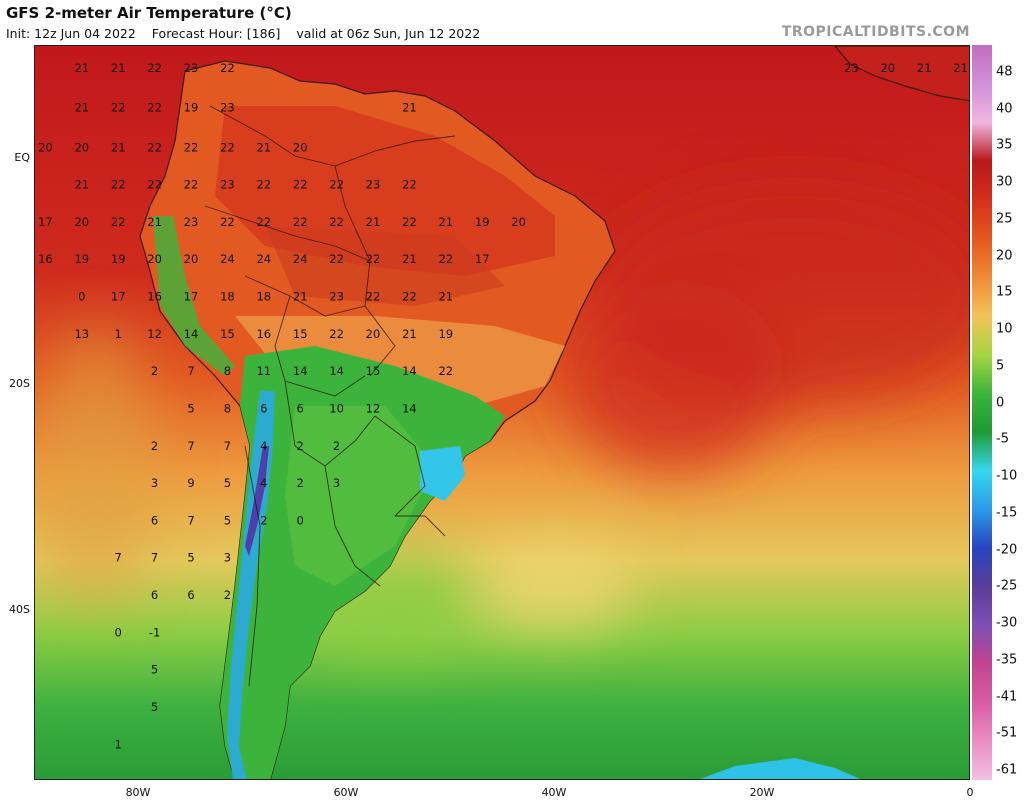 The image size is (1024, 800). Describe the element at coordinates (263, 371) in the screenshot. I see `temperature-label: 11` at that location.